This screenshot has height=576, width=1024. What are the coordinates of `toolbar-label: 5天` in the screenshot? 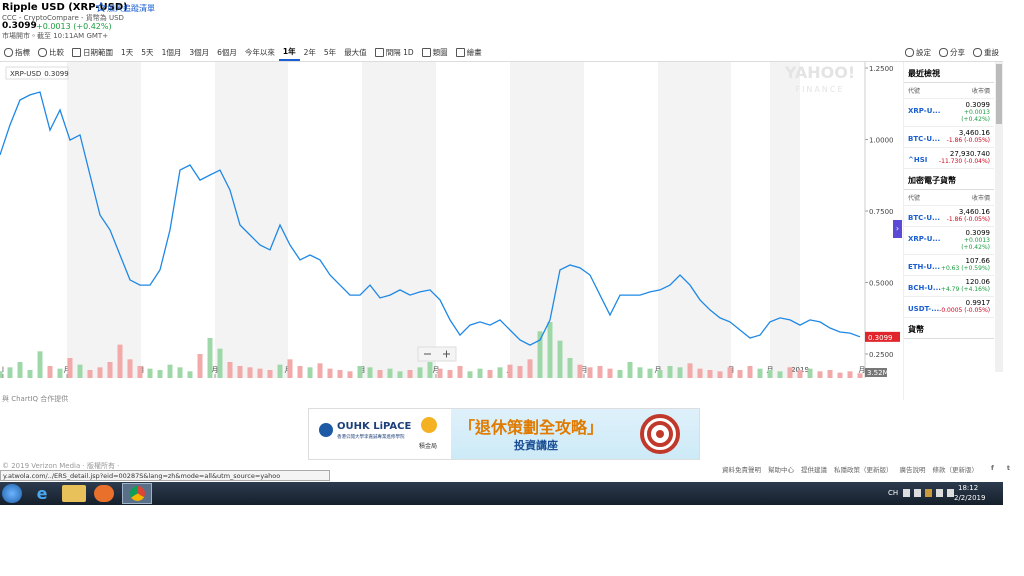 It's located at (147, 52).